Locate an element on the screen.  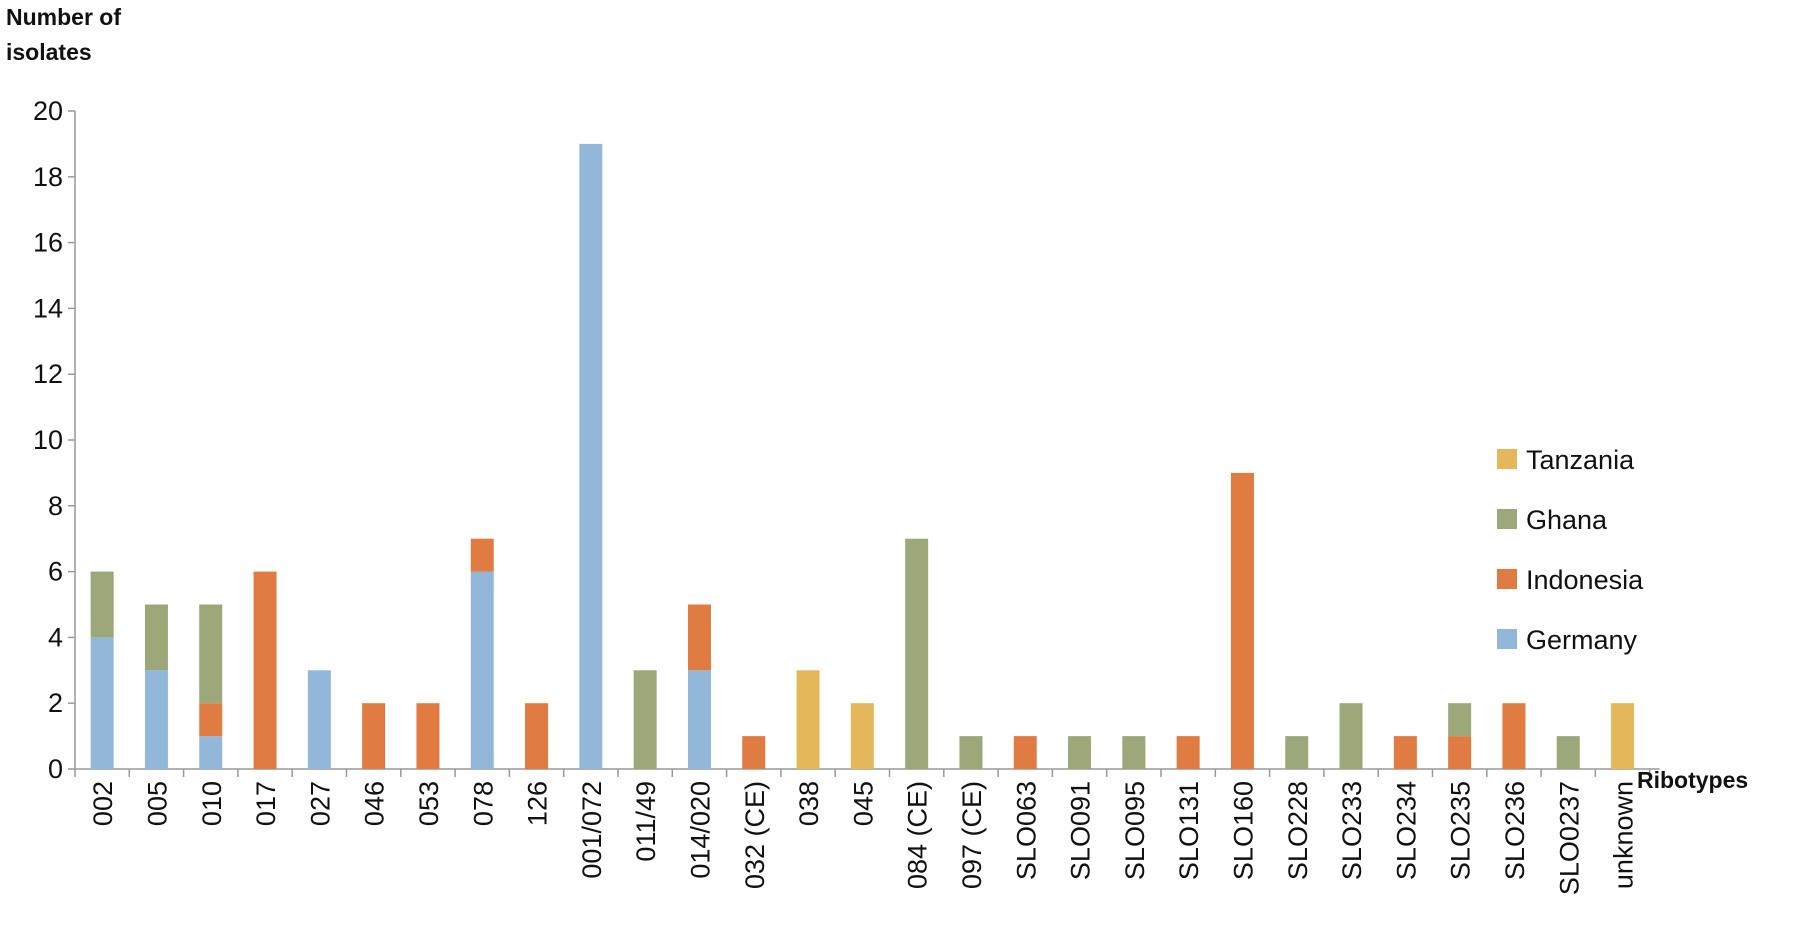
x-tick-label: 002 is located at coordinates (103, 803).